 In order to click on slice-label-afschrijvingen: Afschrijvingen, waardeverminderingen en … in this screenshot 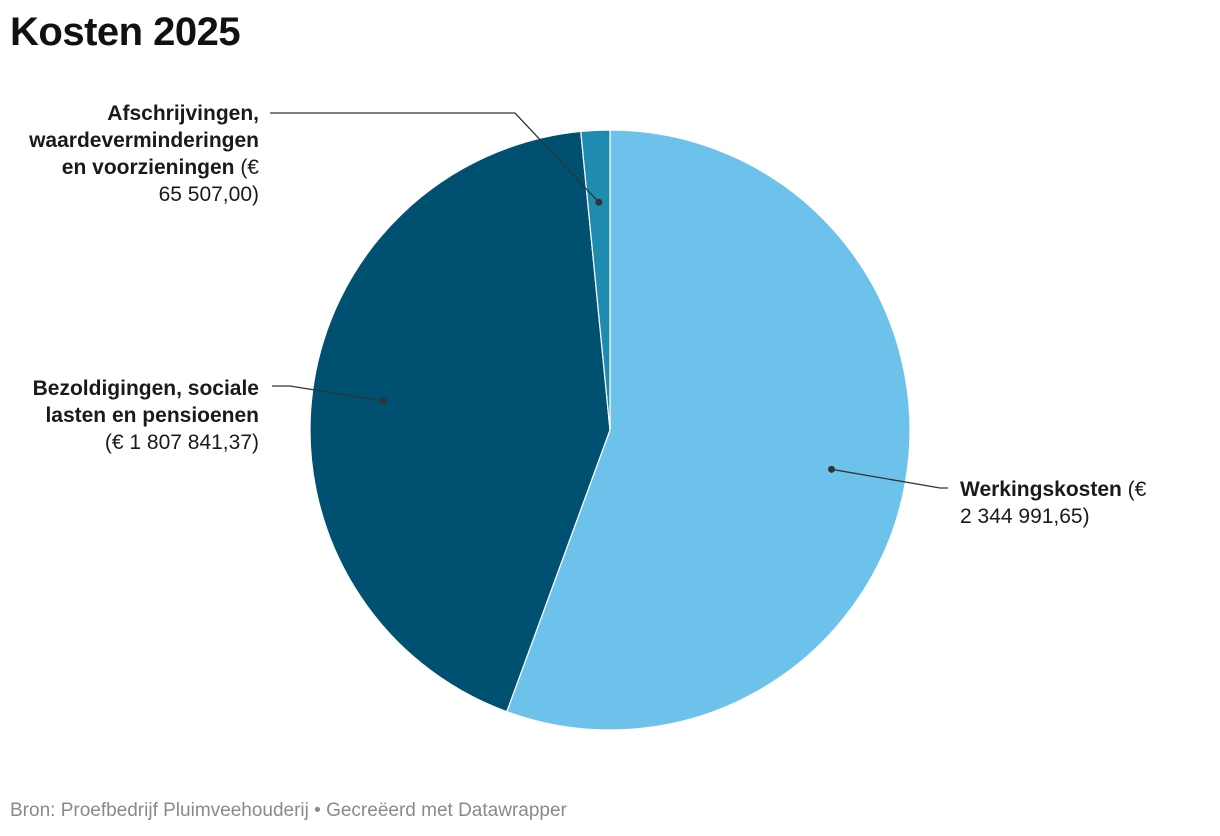, I will do `click(144, 154)`.